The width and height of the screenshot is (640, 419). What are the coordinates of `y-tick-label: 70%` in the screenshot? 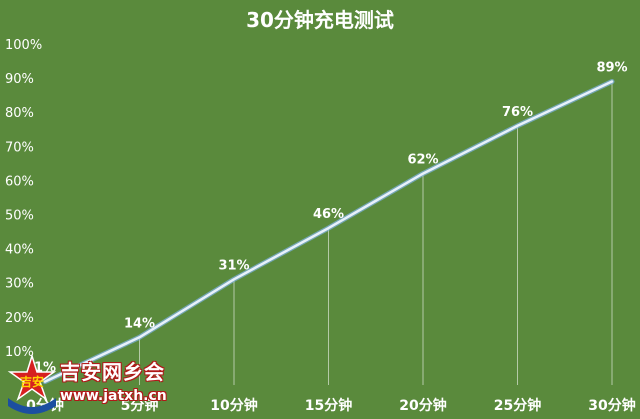 It's located at (19, 147).